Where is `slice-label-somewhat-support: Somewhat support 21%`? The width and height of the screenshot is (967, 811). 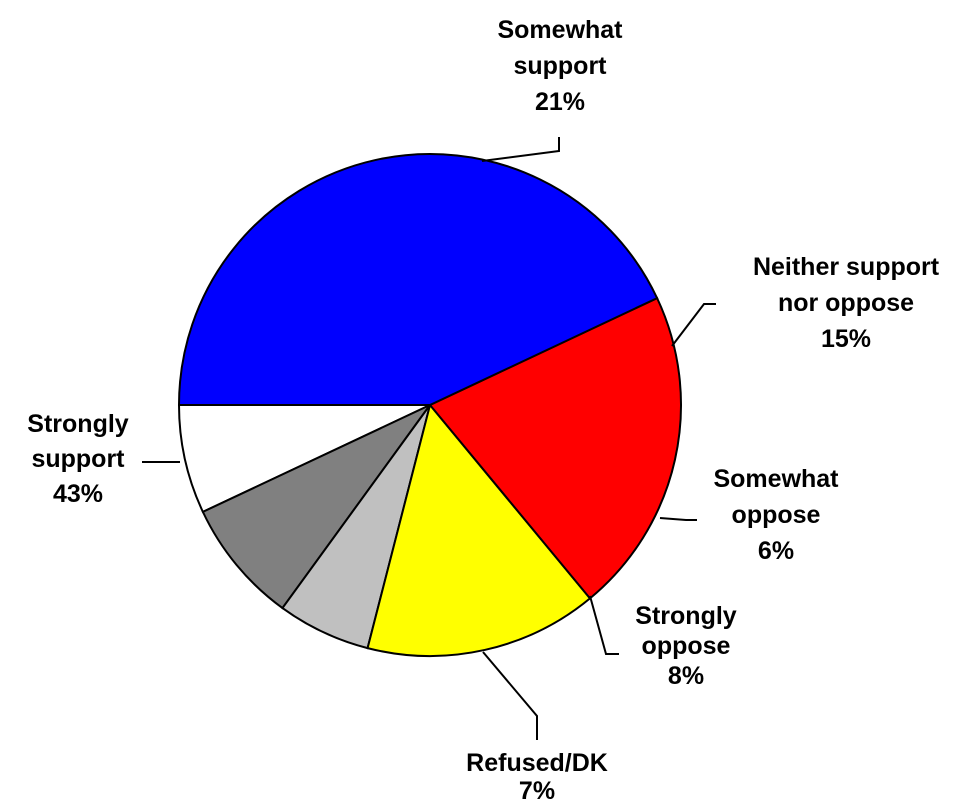 slice-label-somewhat-support: Somewhat support 21% is located at coordinates (560, 66).